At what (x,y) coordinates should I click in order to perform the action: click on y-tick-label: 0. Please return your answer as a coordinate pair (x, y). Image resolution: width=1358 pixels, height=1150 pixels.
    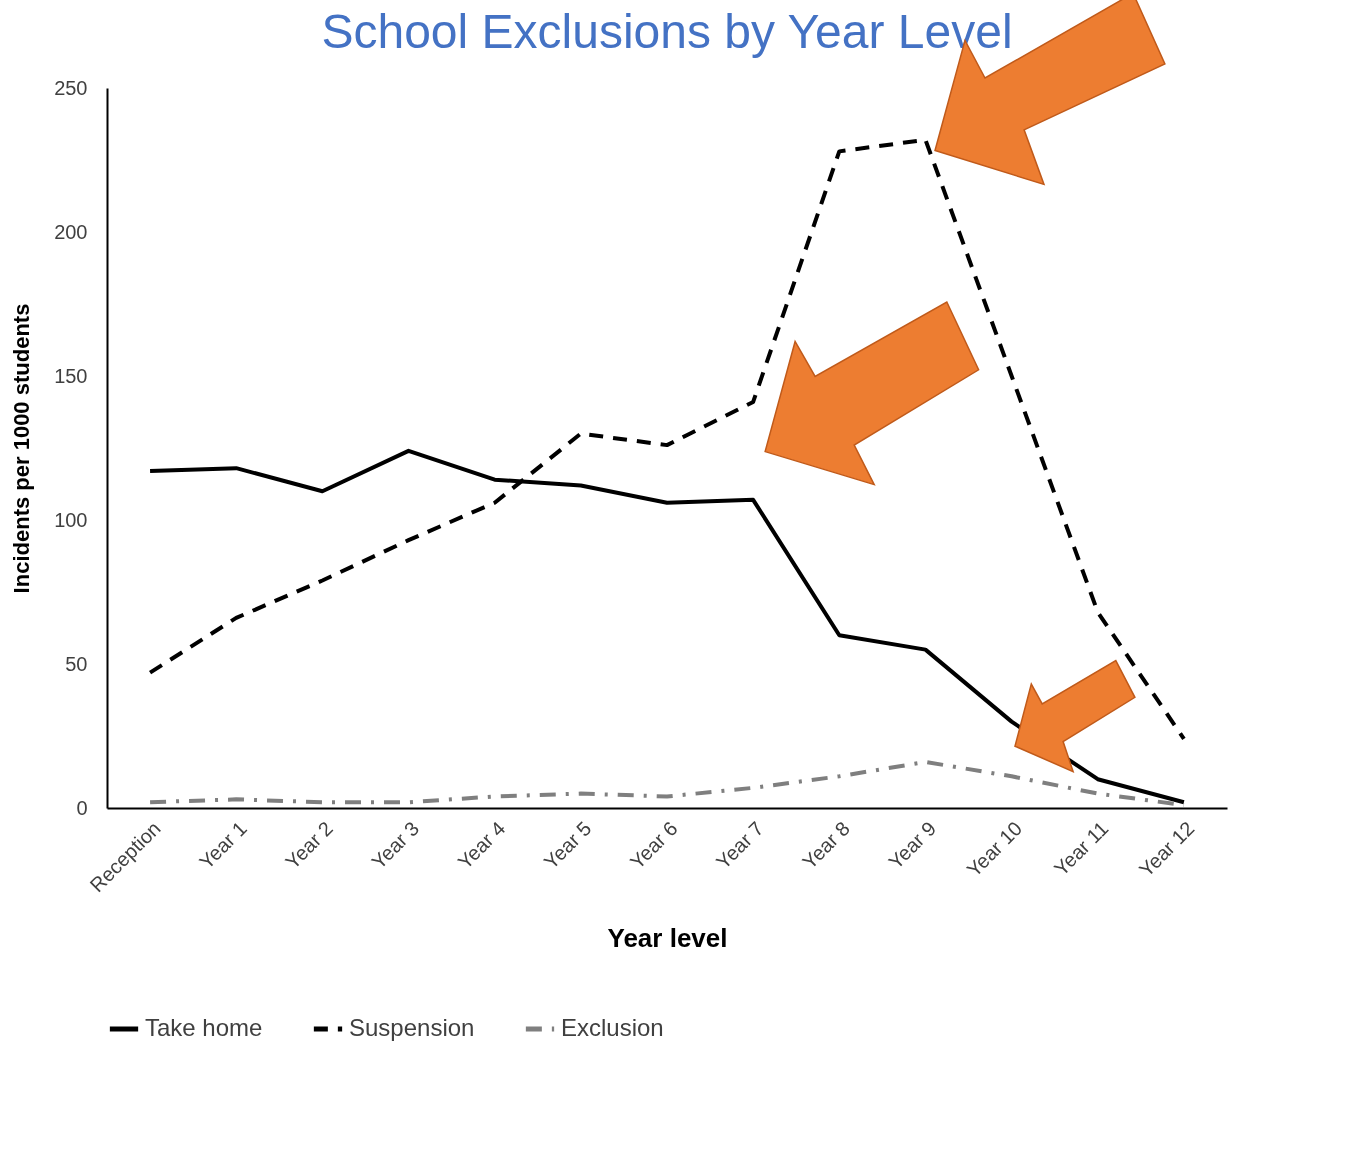
    Looking at the image, I should click on (82, 807).